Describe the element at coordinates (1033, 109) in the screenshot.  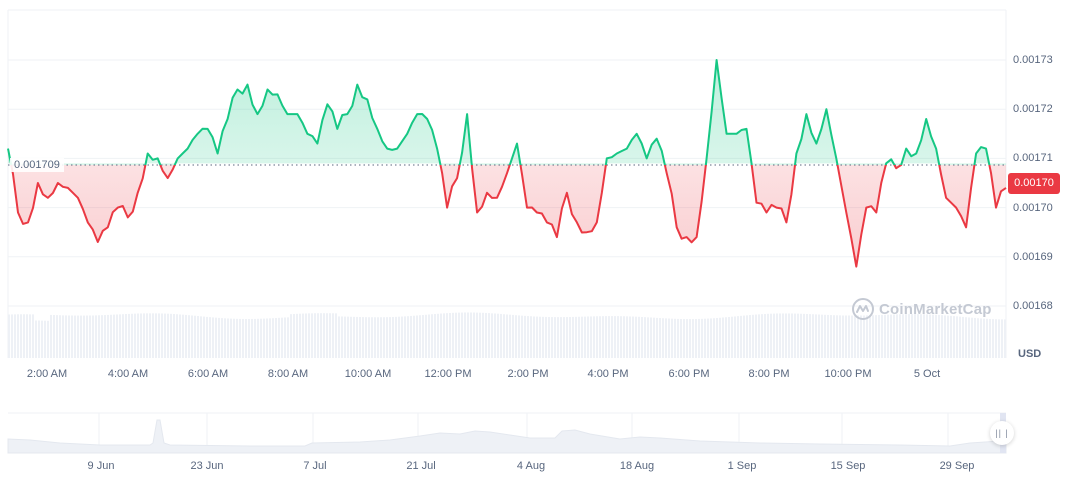
I see `y-tick-label: 0.00172` at that location.